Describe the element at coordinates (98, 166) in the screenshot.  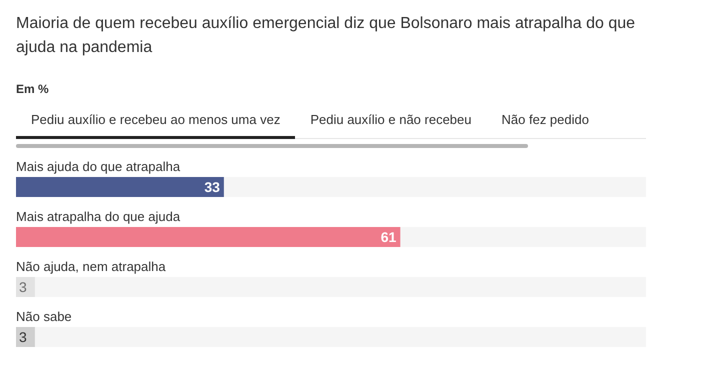
I see `y-tick-label: Mais ajuda do que atrapalha` at that location.